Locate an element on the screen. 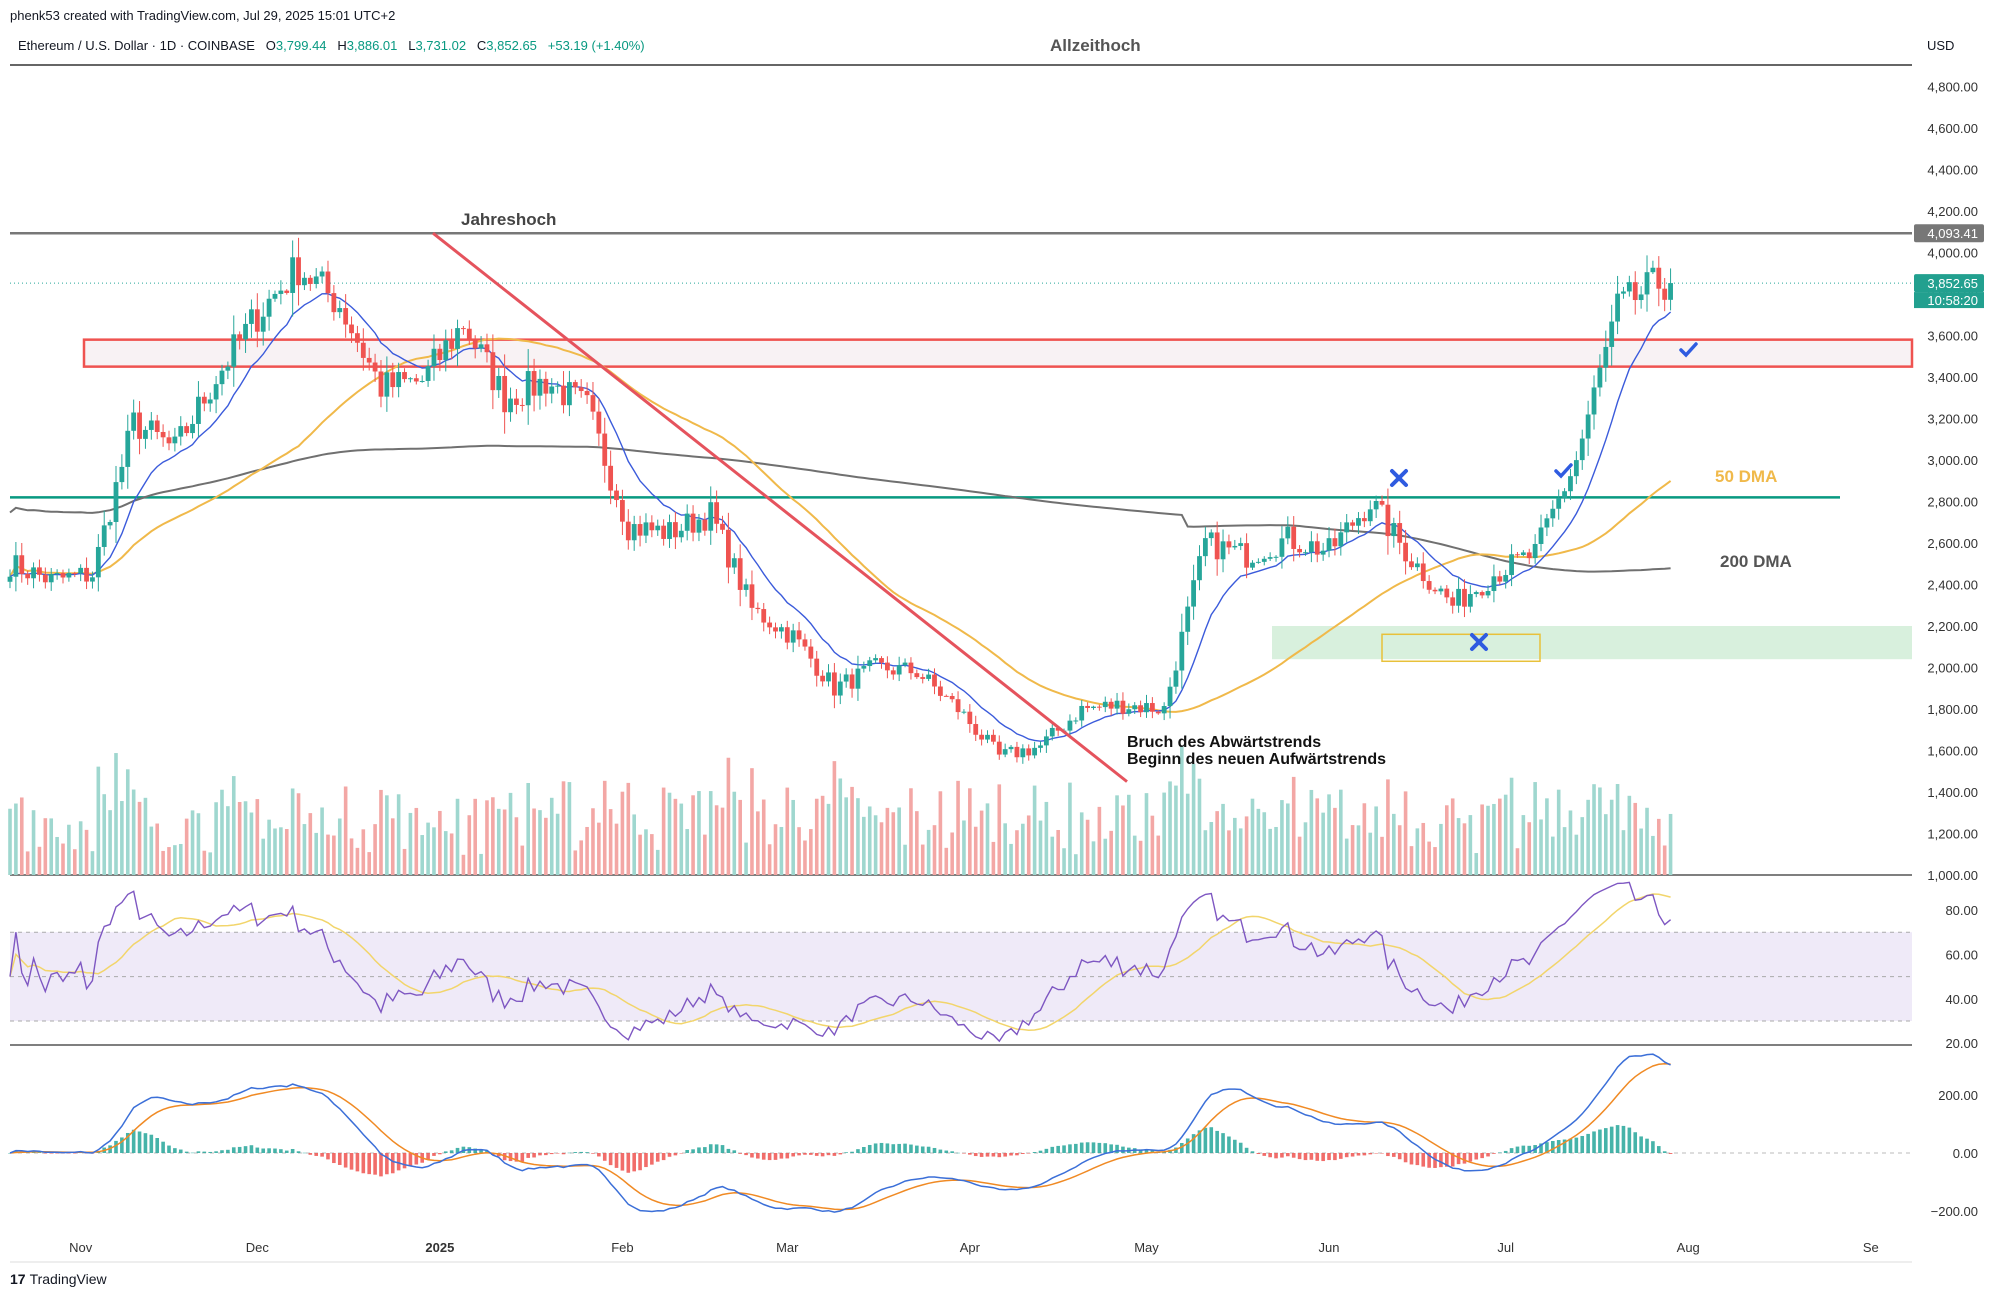  symbol-name: Ethereum / U.S. Dollar · 1D · COINBASE is located at coordinates (136, 45).